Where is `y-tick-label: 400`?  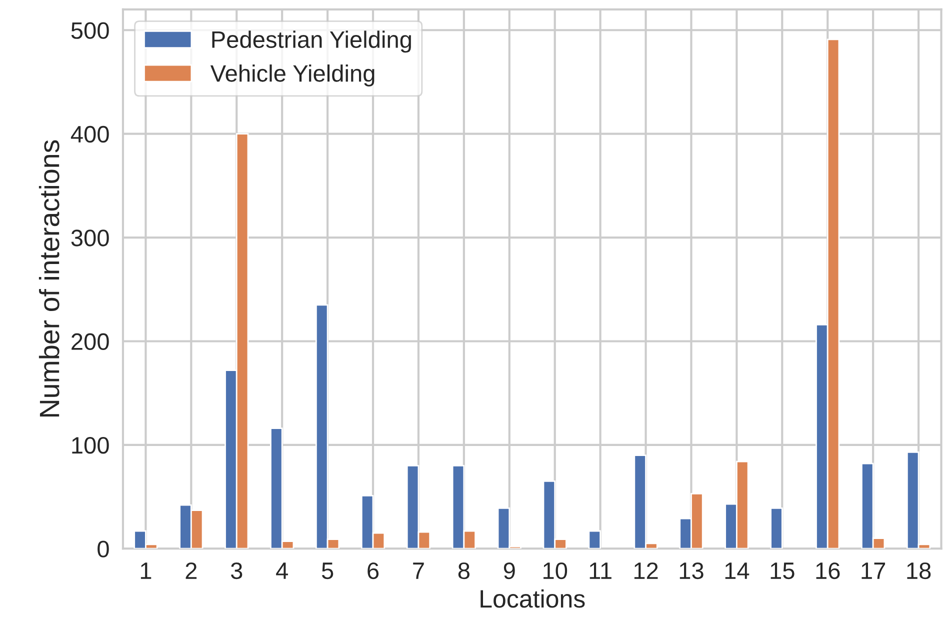
y-tick-label: 400 is located at coordinates (89, 134).